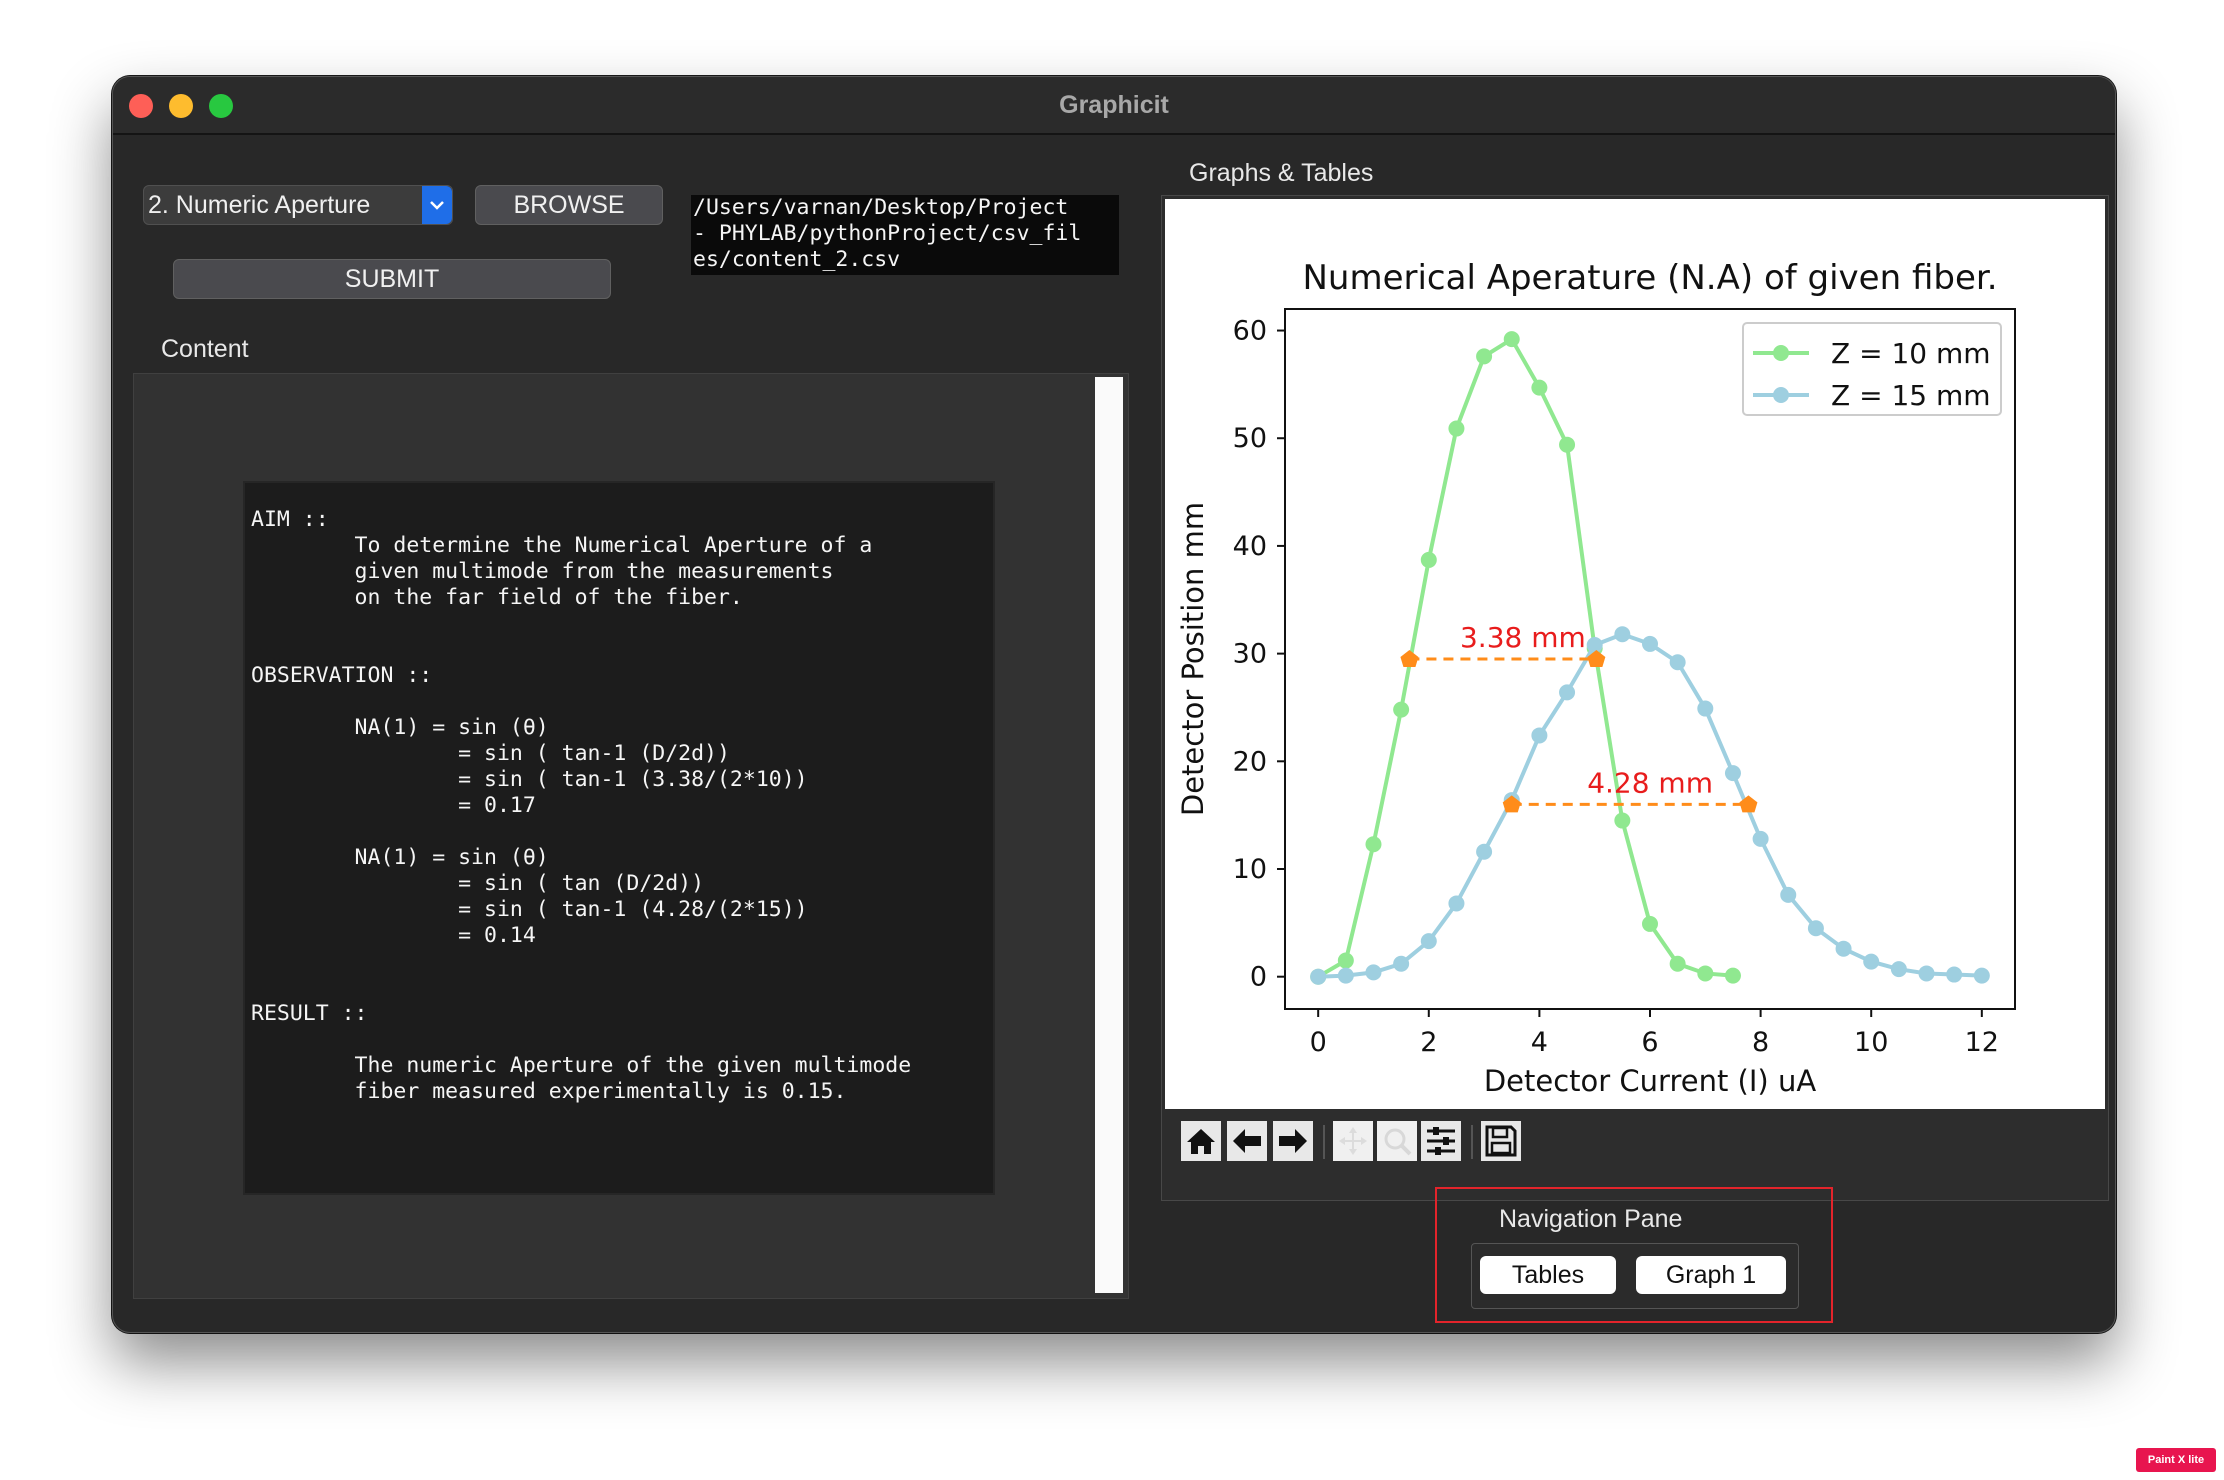  I want to click on experiment-select: 2. Numeric Aperture, so click(298, 205).